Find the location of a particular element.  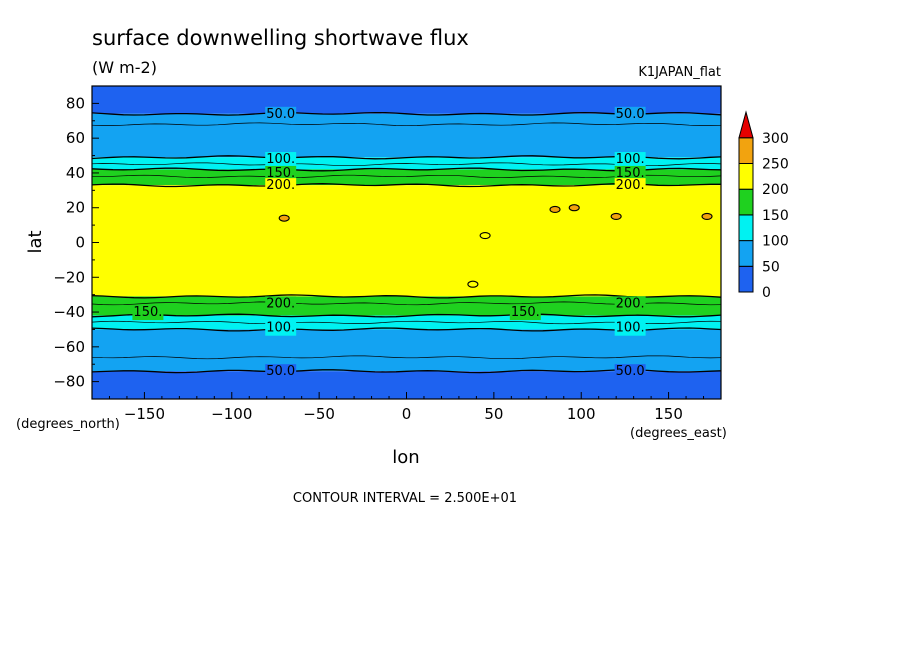

y-tick-label: 0 is located at coordinates (80, 243).